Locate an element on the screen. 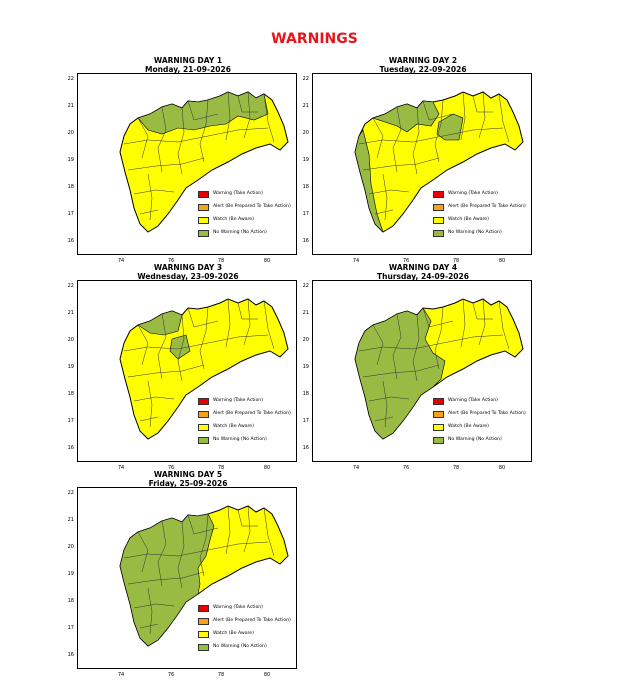 The image size is (629, 690). panel-date: Monday, 21-09-2026 is located at coordinates (188, 69).